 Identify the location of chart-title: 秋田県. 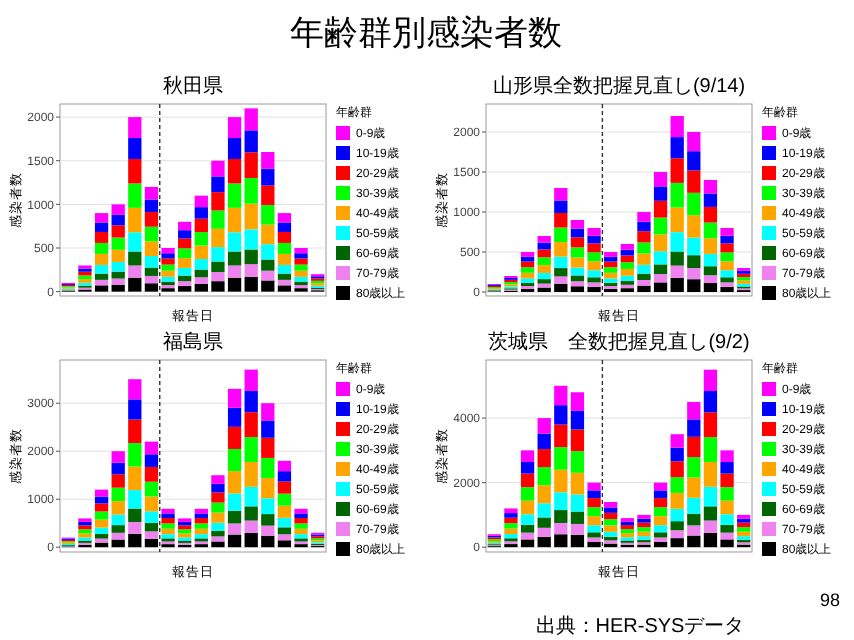
(193, 86).